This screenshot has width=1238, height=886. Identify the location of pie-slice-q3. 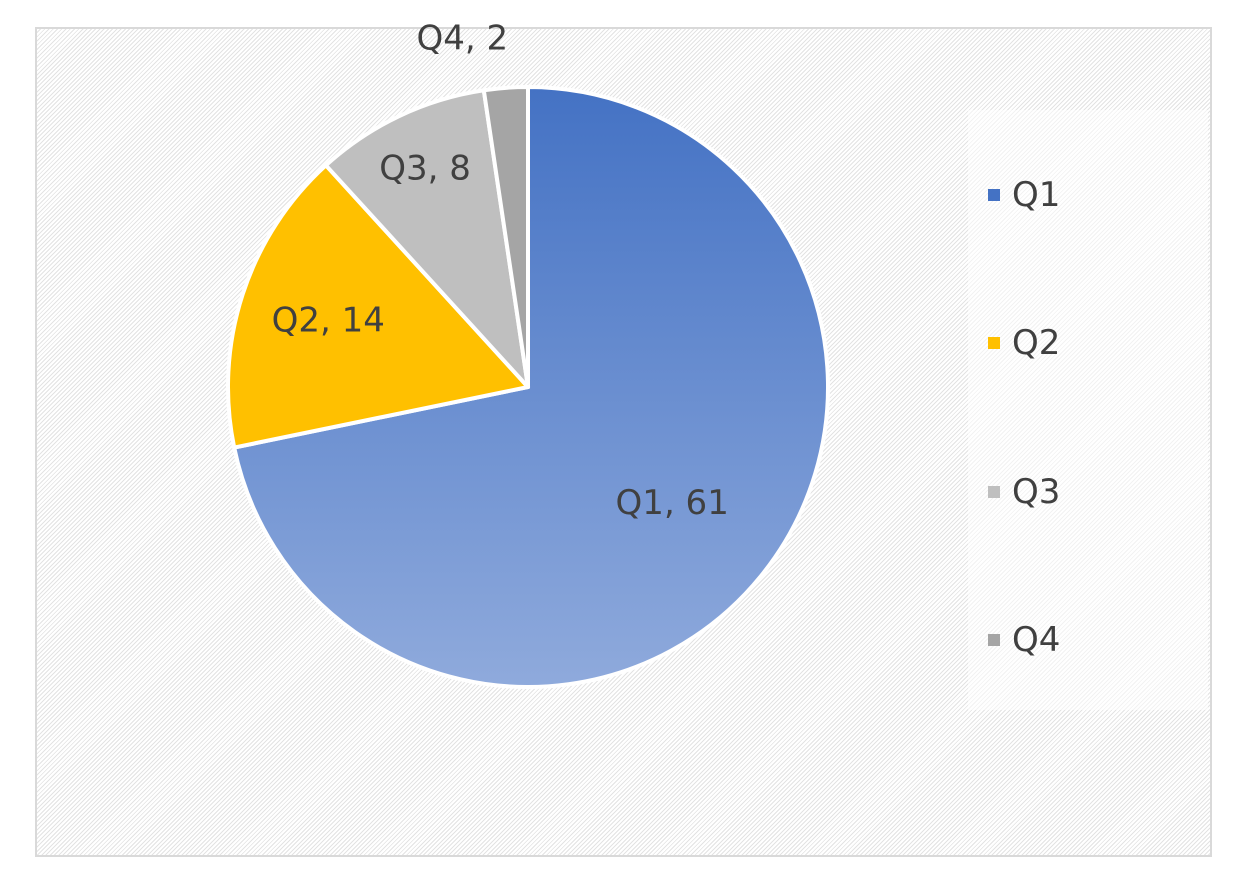
(426, 238).